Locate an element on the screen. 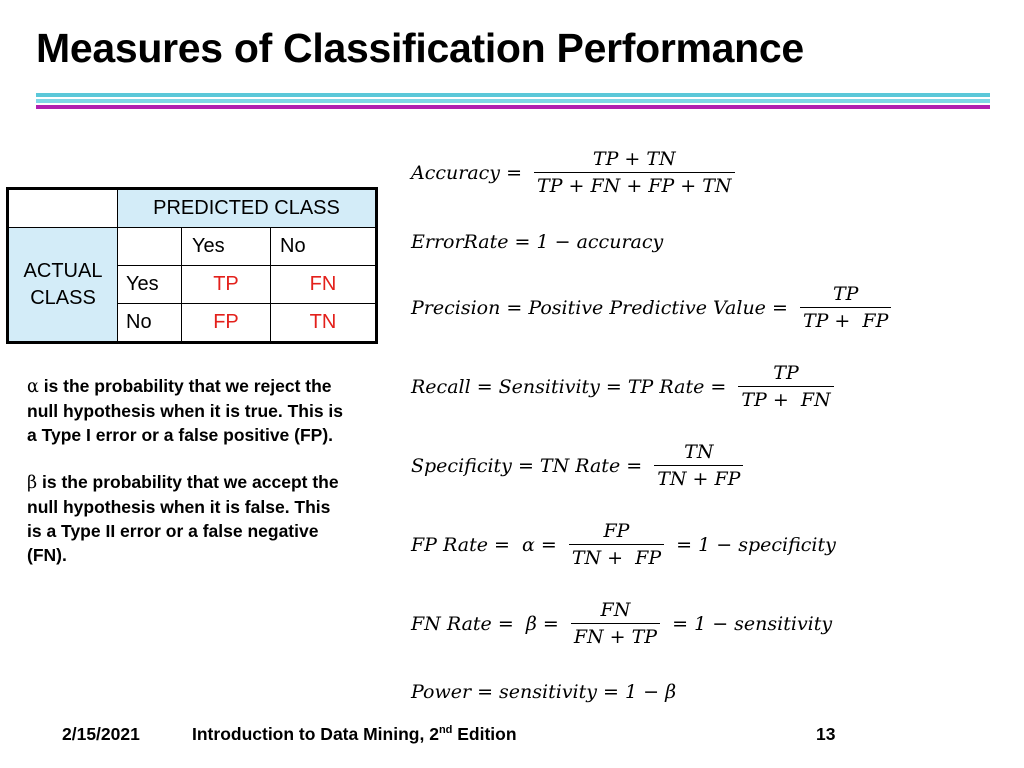 Image resolution: width=1024 pixels, height=768 pixels. footer-course-prefix: Introduction to Data Mining, 2 is located at coordinates (315, 734).